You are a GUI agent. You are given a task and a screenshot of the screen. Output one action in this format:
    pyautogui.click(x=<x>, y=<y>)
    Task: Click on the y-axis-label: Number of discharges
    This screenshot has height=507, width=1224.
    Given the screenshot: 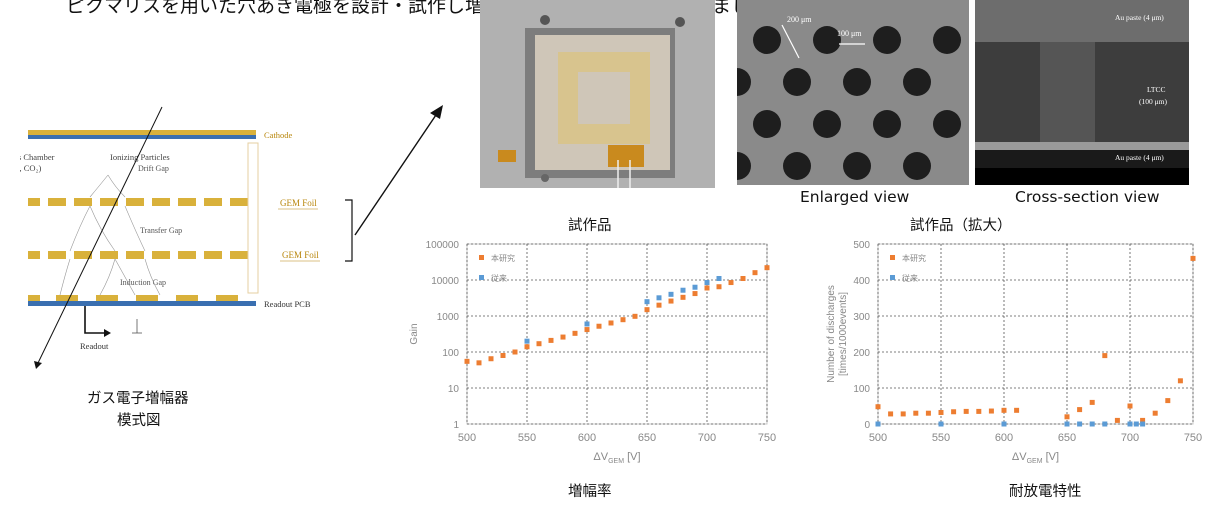 What is the action you would take?
    pyautogui.click(x=831, y=334)
    